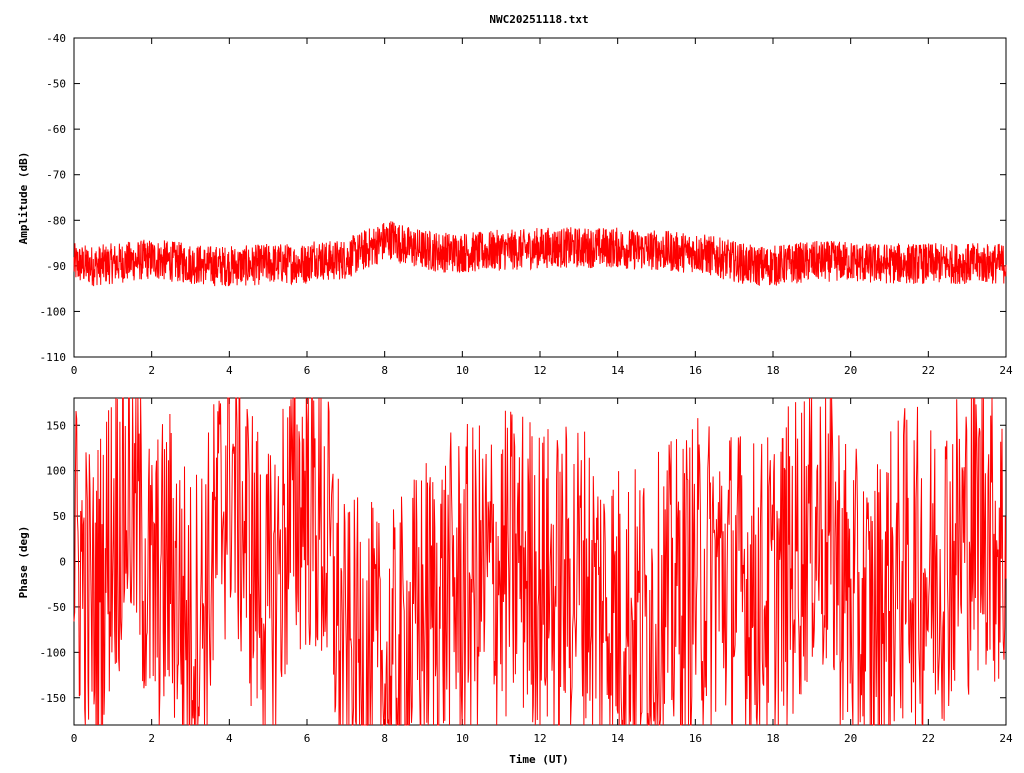 Image resolution: width=1024 pixels, height=773 pixels. What do you see at coordinates (56, 425) in the screenshot?
I see `phase-y-tick-label: 150` at bounding box center [56, 425].